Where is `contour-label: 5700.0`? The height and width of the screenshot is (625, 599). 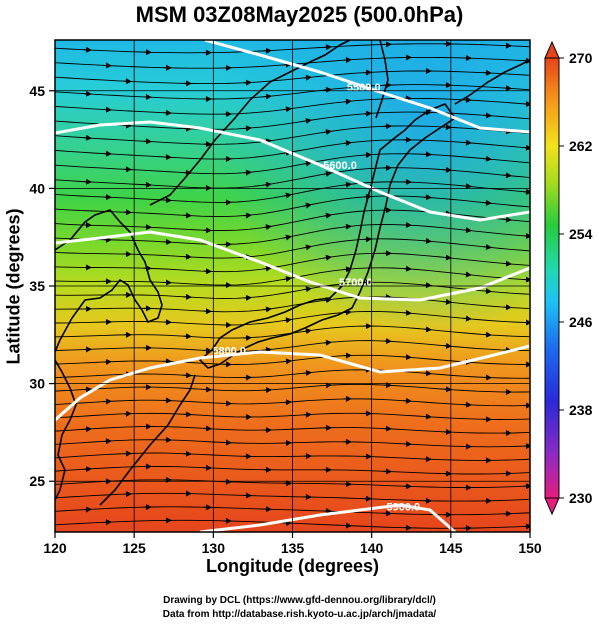 contour-label: 5700.0 is located at coordinates (356, 283).